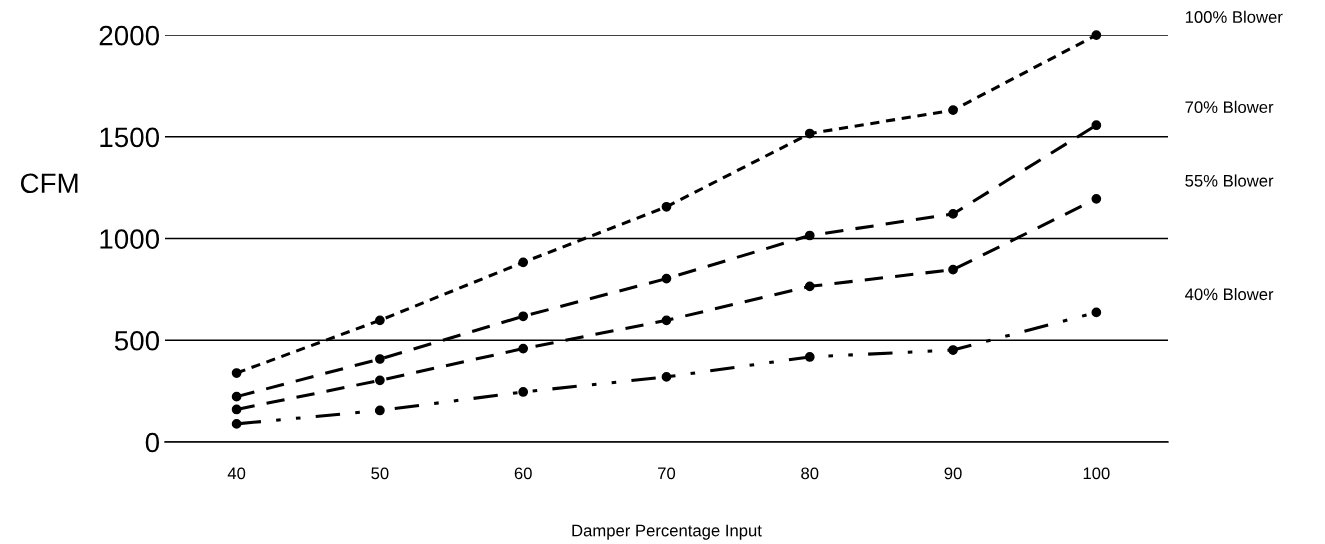  I want to click on x-tick-label: 80, so click(810, 473).